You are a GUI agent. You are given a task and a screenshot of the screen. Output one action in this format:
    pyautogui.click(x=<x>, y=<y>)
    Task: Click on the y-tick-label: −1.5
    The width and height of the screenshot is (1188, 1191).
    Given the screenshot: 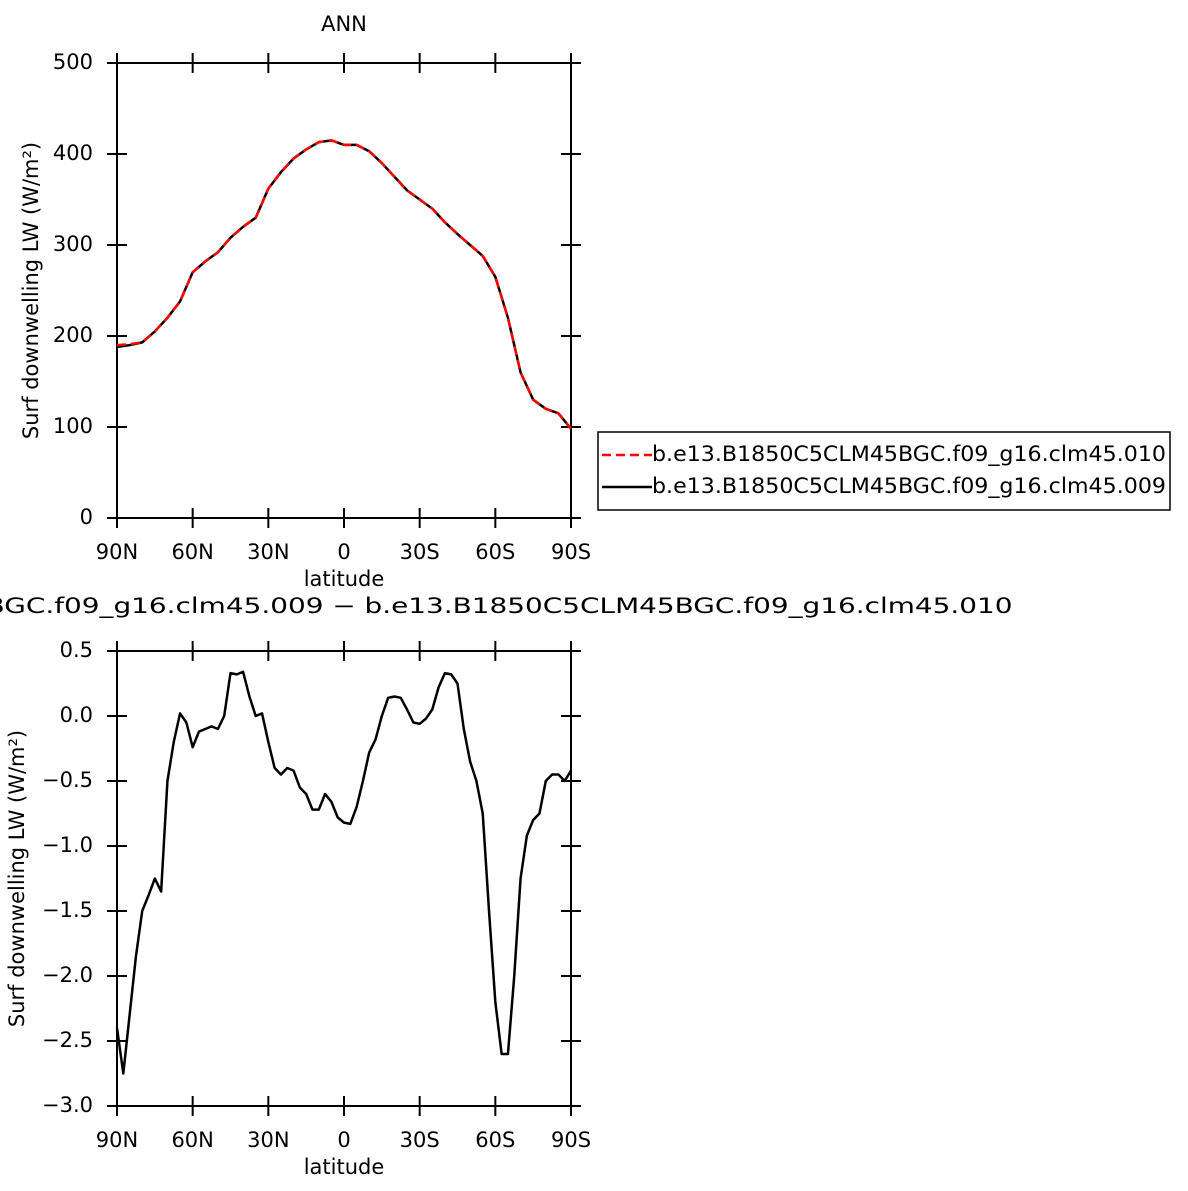 What is the action you would take?
    pyautogui.click(x=67, y=910)
    